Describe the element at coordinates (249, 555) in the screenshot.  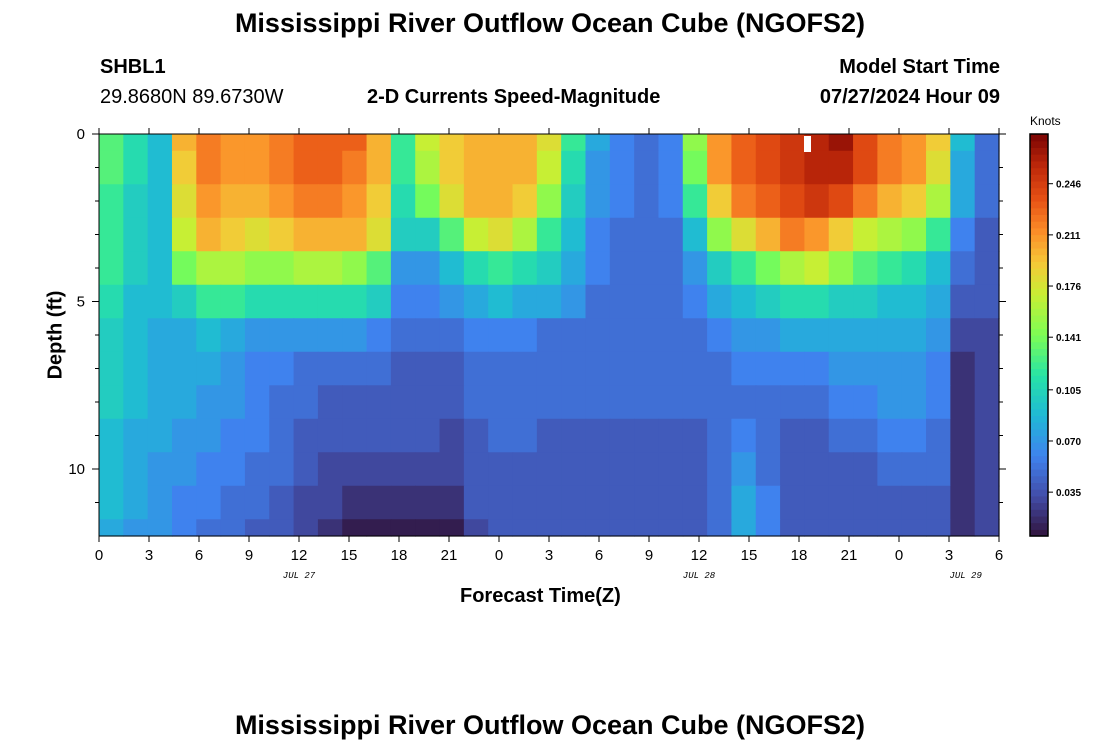
I see `x-tick-label: 9` at that location.